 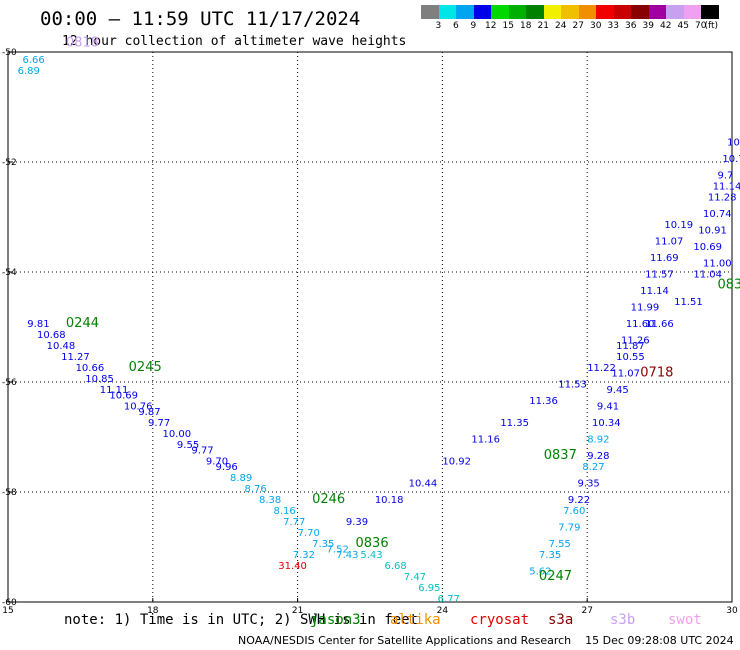 I want to click on legend-tick-label: 12, so click(x=491, y=26).